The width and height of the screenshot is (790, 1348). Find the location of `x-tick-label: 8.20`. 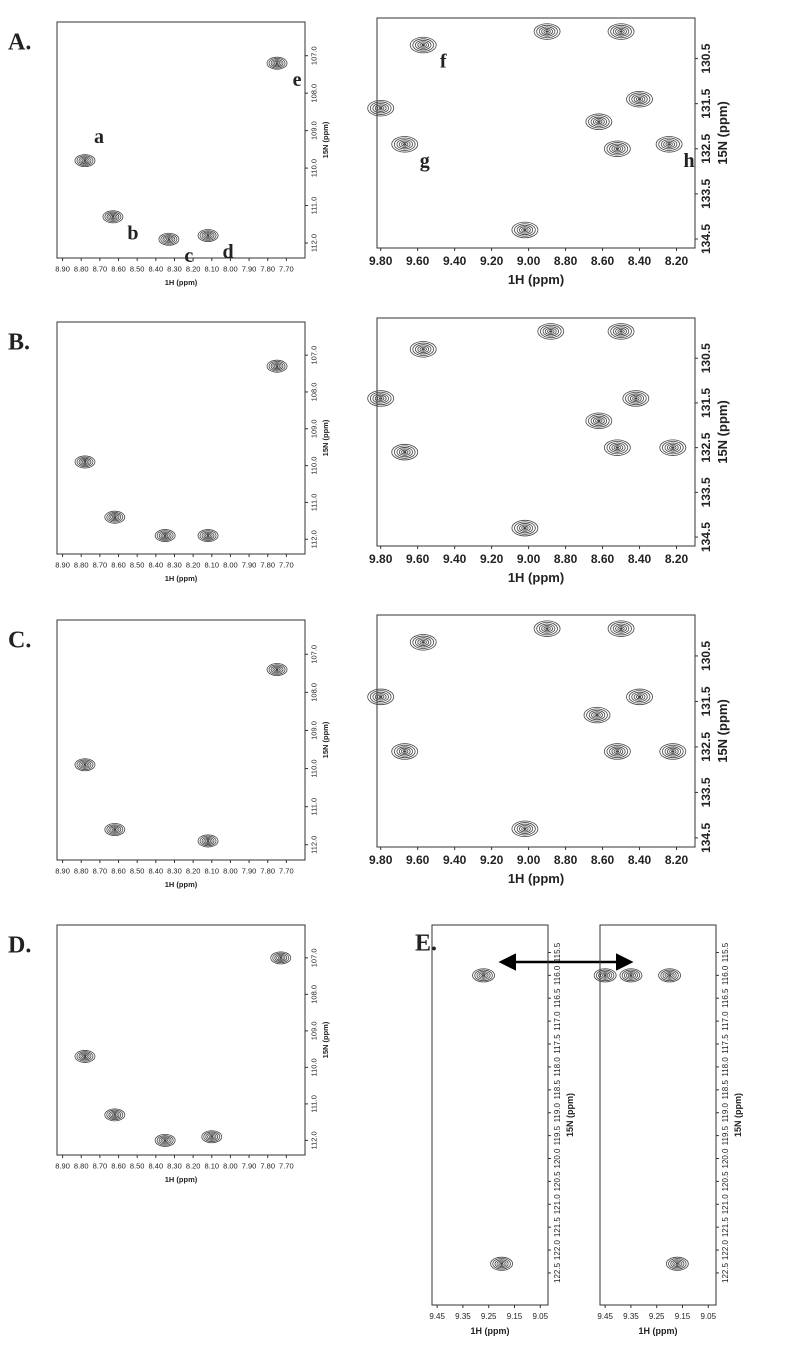

x-tick-label: 8.20 is located at coordinates (677, 261).